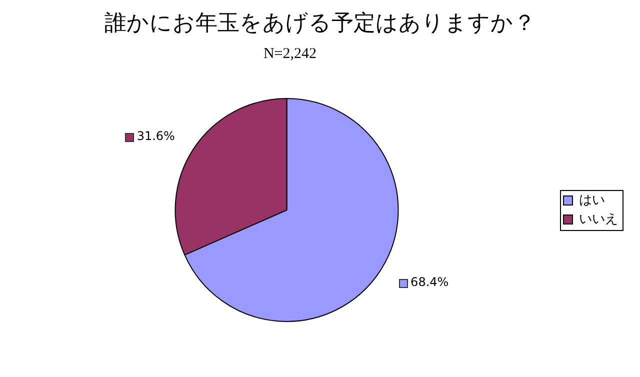  What do you see at coordinates (290, 54) in the screenshot?
I see `chart-subtitle: N=2,242` at bounding box center [290, 54].